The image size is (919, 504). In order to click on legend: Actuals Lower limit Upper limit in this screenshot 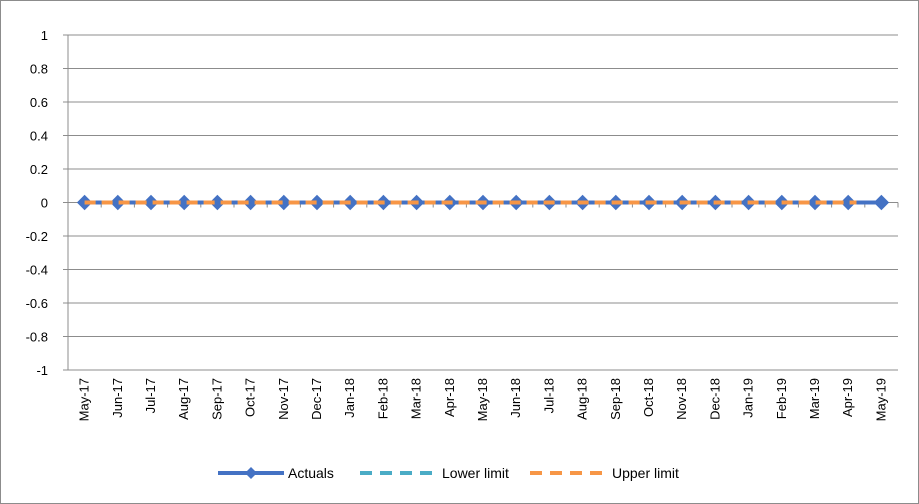, I will do `click(448, 473)`.